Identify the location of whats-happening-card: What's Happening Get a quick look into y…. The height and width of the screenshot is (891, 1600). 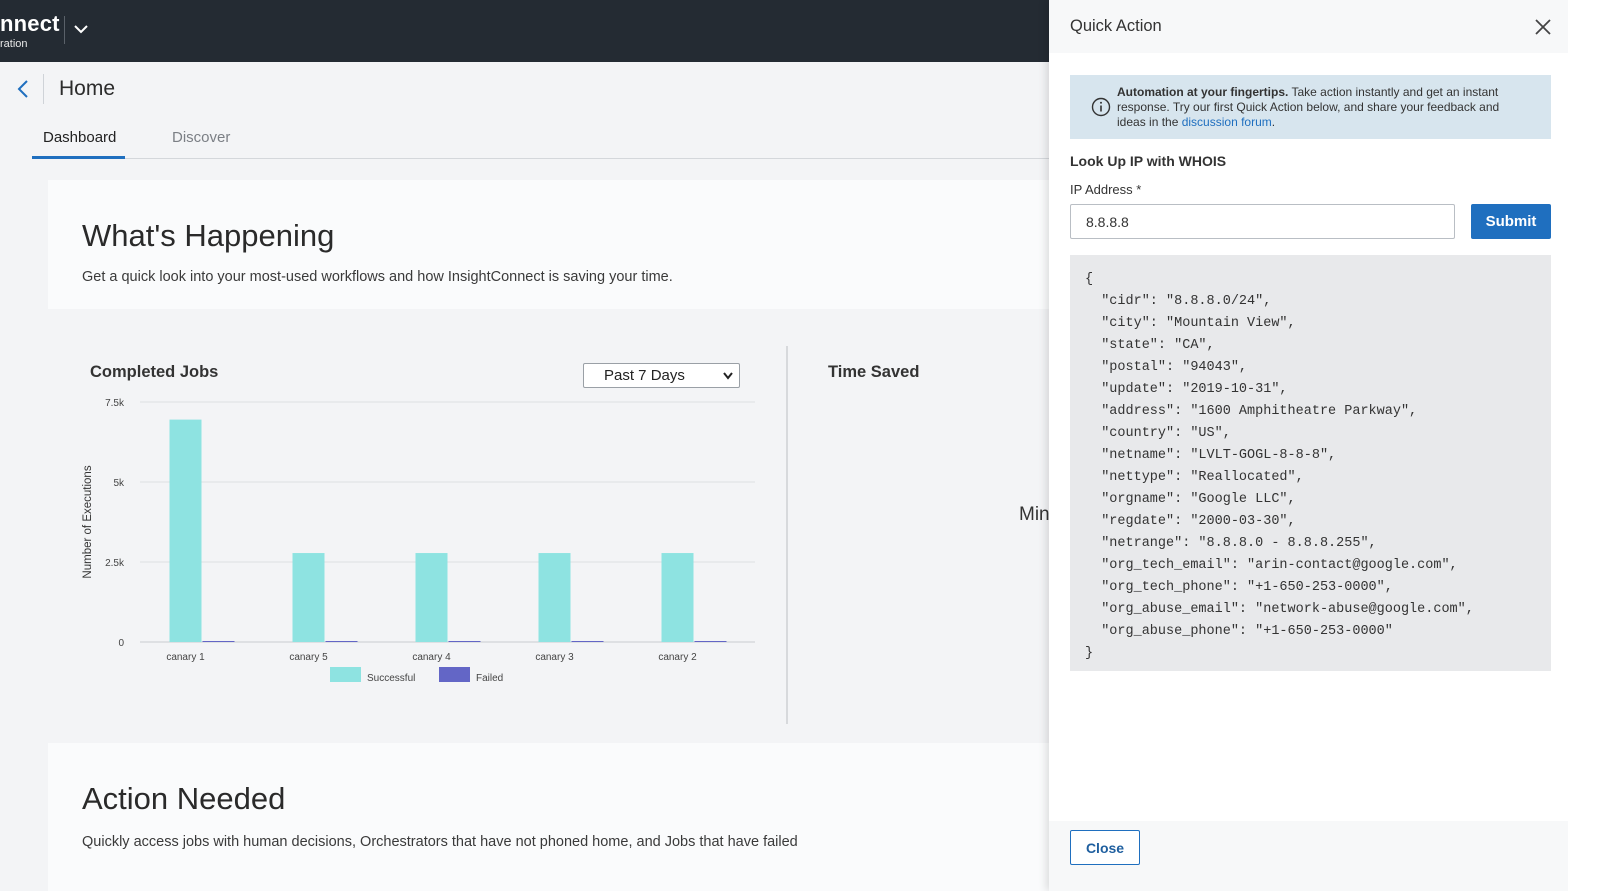
(560, 244).